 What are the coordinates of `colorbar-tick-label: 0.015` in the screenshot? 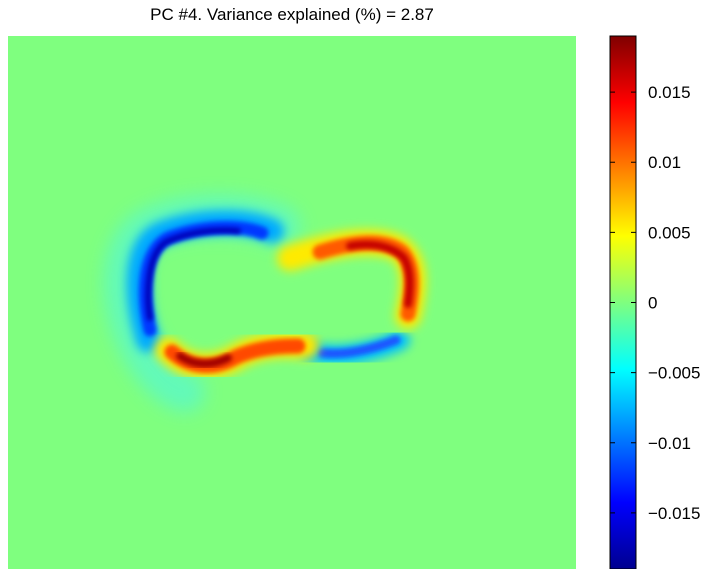 It's located at (669, 92).